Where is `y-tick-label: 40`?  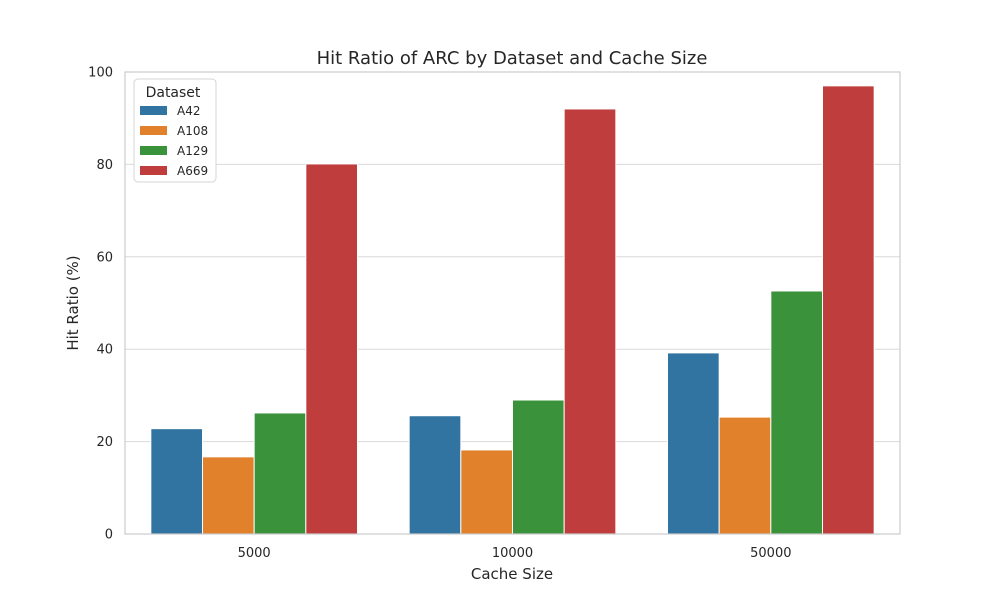 y-tick-label: 40 is located at coordinates (104, 350).